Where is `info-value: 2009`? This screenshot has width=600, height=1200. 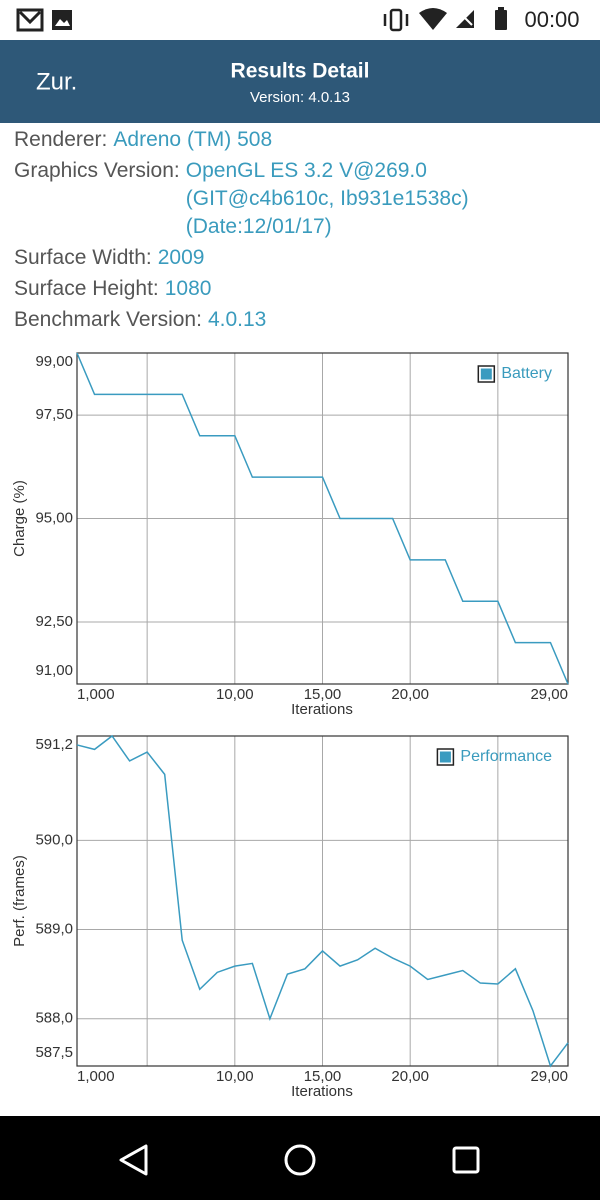 info-value: 2009 is located at coordinates (181, 258).